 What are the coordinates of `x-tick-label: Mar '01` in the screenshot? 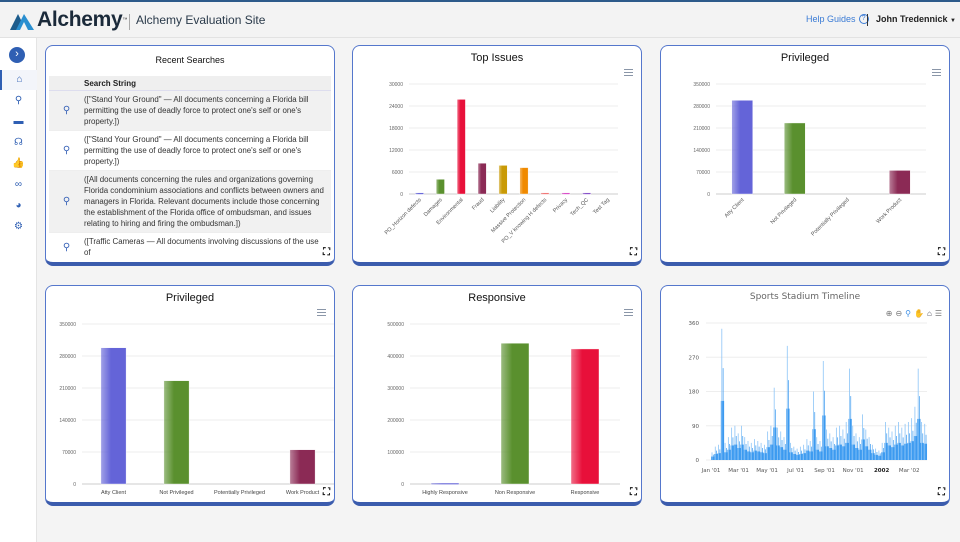 It's located at (738, 471).